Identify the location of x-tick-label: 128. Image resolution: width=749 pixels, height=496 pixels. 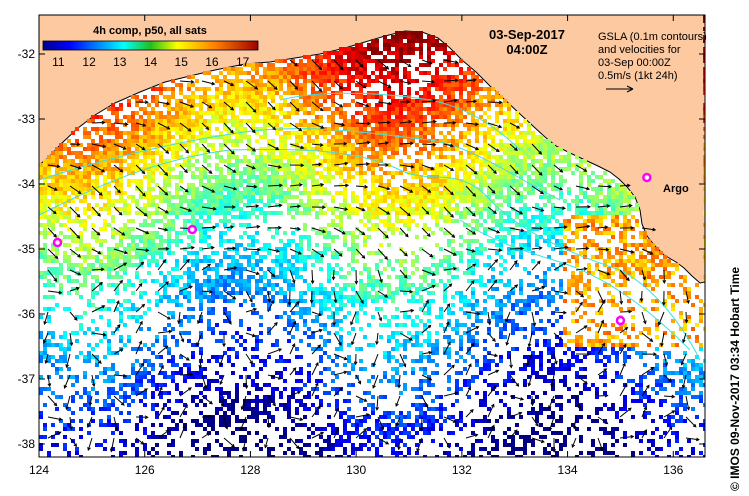
(250, 470).